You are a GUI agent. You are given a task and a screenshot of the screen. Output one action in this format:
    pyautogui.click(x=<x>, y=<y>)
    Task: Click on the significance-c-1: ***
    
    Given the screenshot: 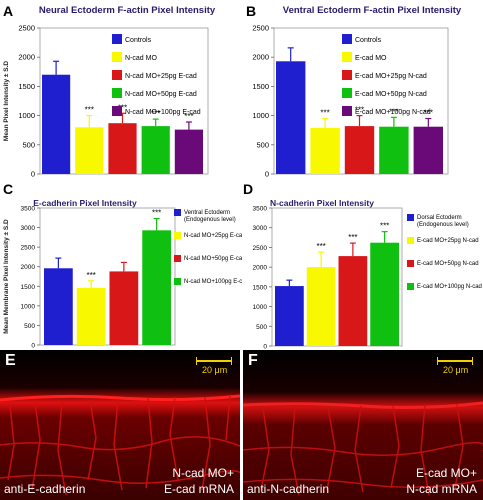 What is the action you would take?
    pyautogui.click(x=90, y=275)
    